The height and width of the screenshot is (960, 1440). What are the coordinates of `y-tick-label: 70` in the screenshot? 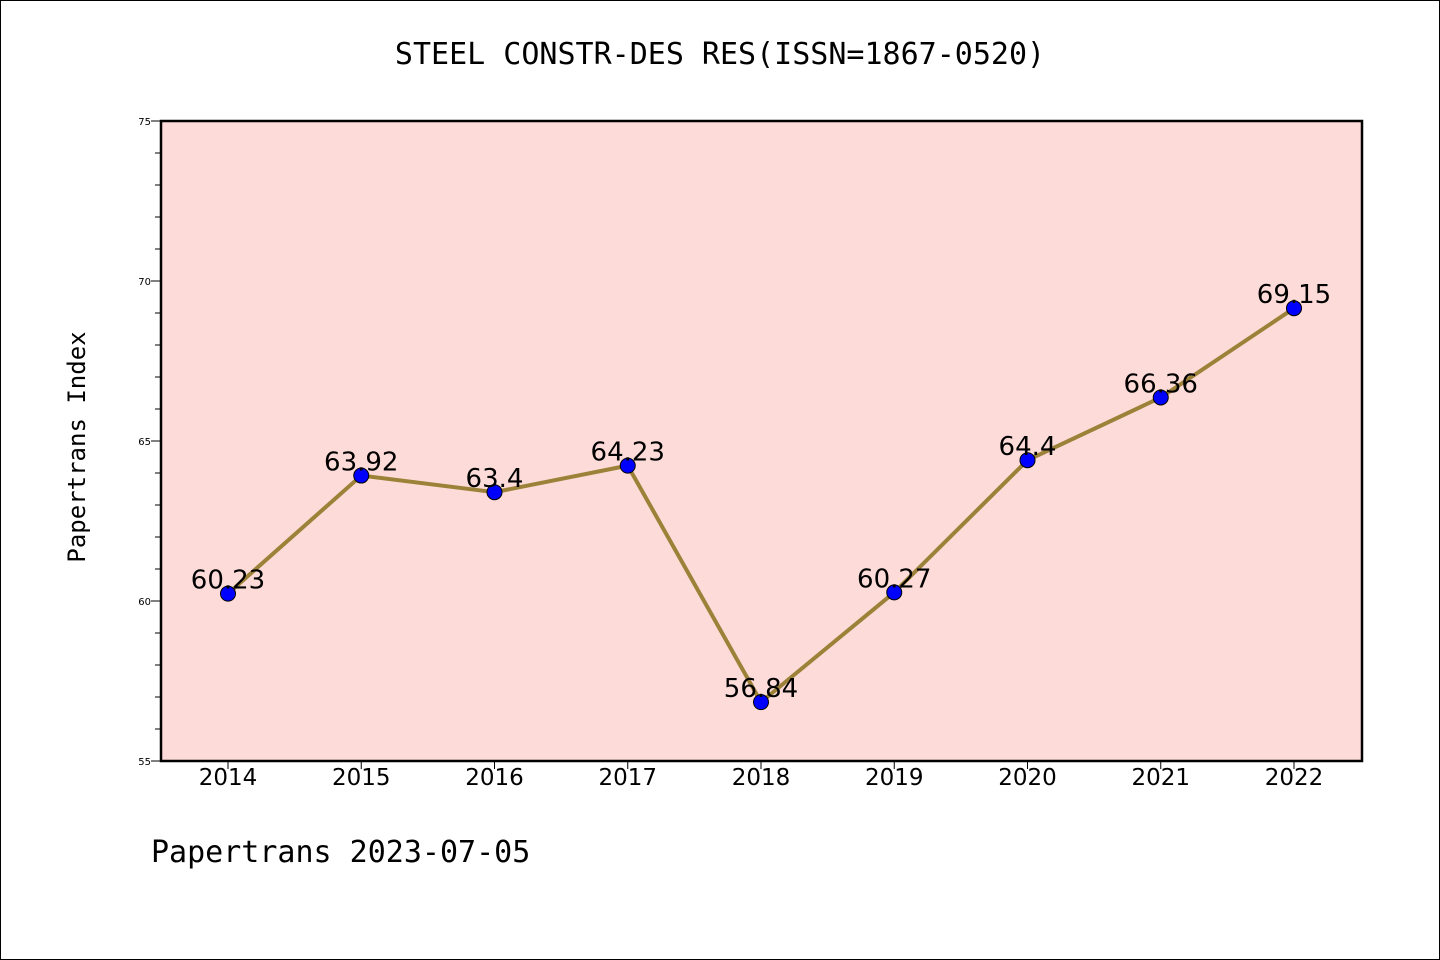 It's located at (144, 282).